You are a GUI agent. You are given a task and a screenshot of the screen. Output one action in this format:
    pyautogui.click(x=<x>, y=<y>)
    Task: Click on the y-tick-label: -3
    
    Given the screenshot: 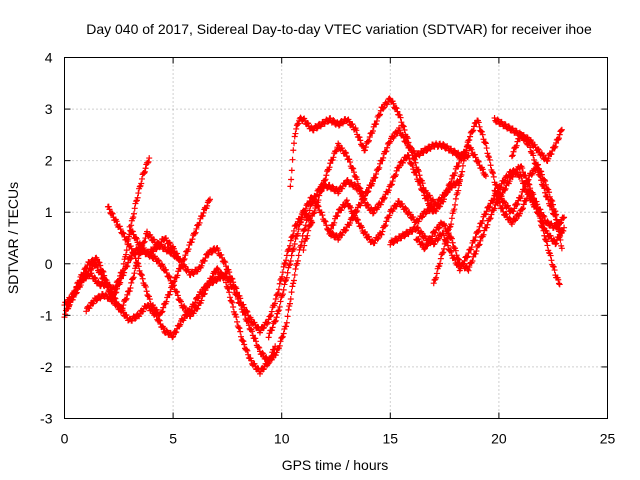 What is the action you would take?
    pyautogui.click(x=46, y=419)
    